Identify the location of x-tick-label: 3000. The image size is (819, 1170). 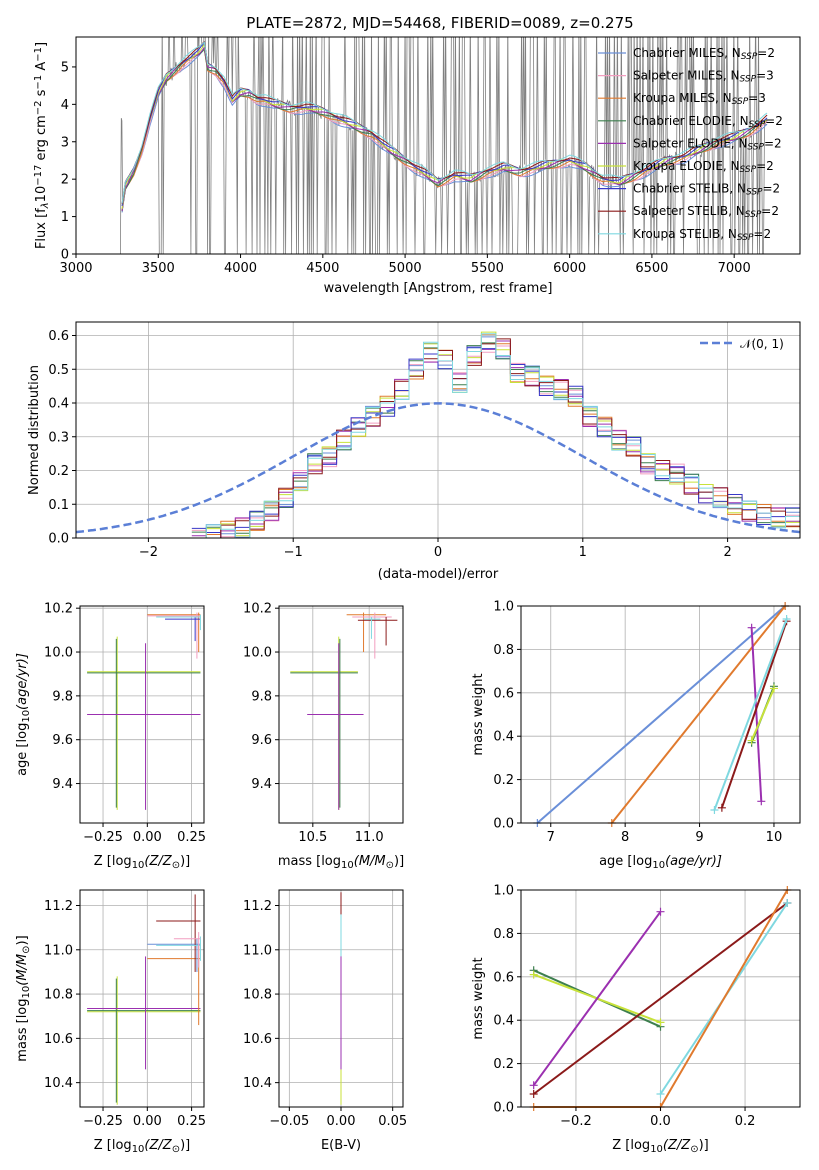
(75, 268).